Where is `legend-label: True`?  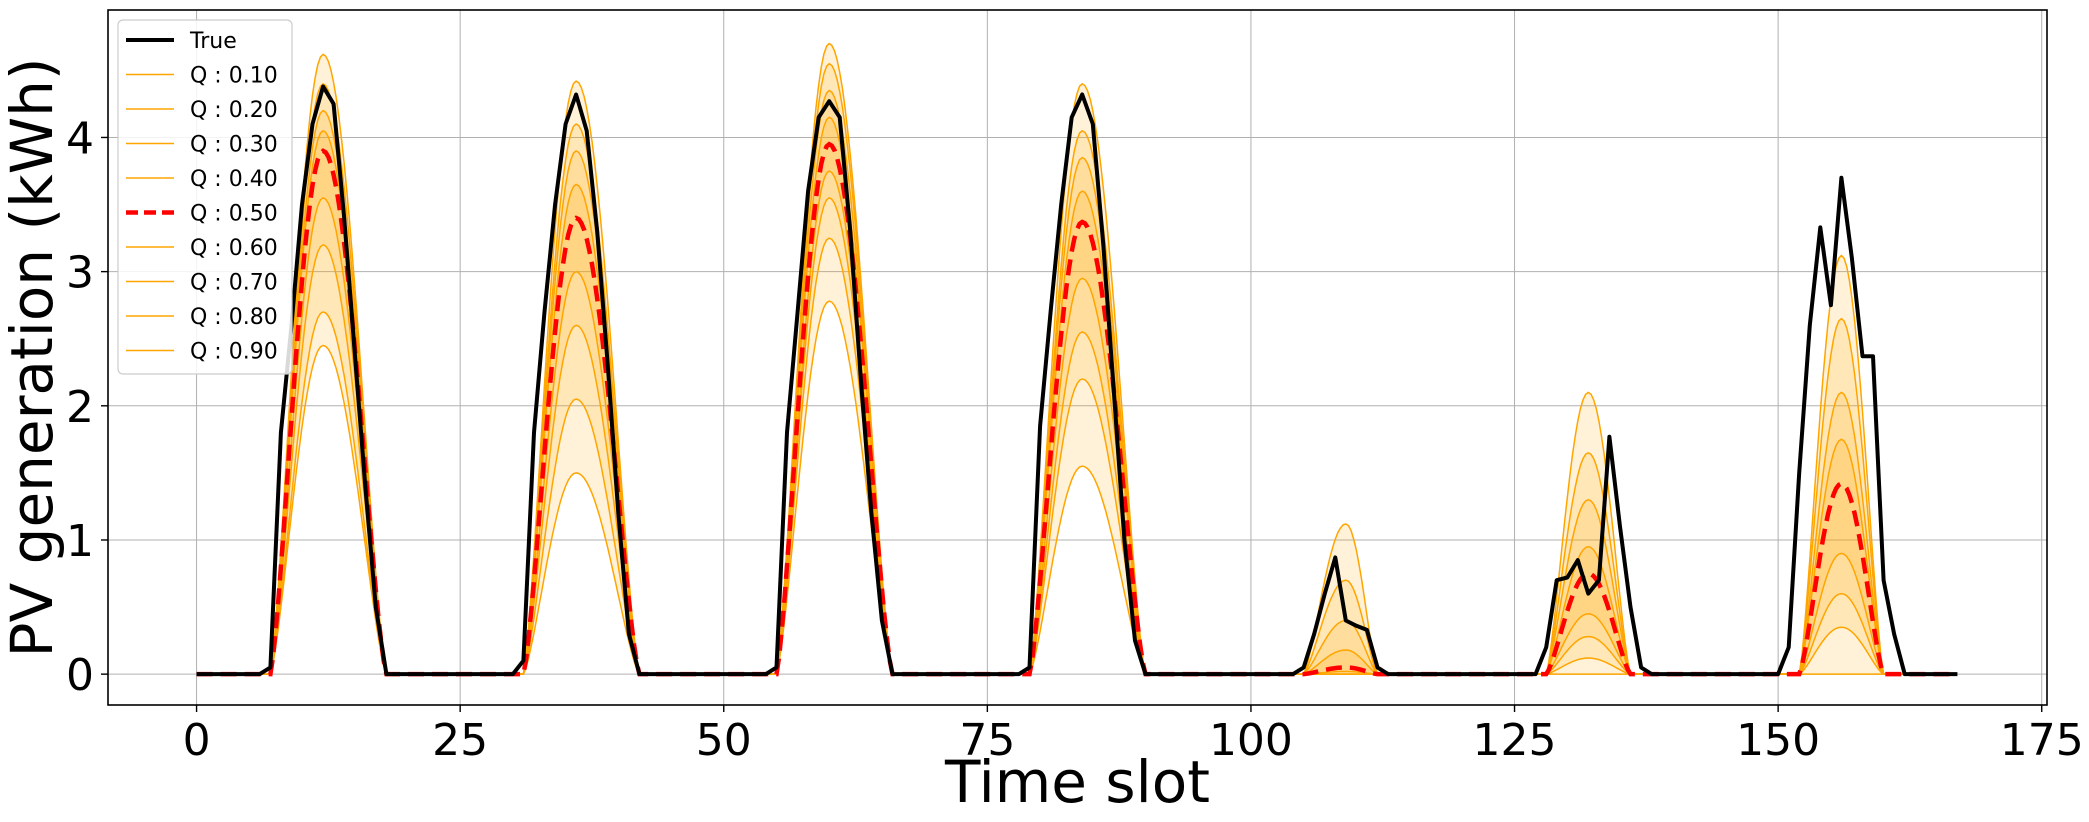
legend-label: True is located at coordinates (213, 41).